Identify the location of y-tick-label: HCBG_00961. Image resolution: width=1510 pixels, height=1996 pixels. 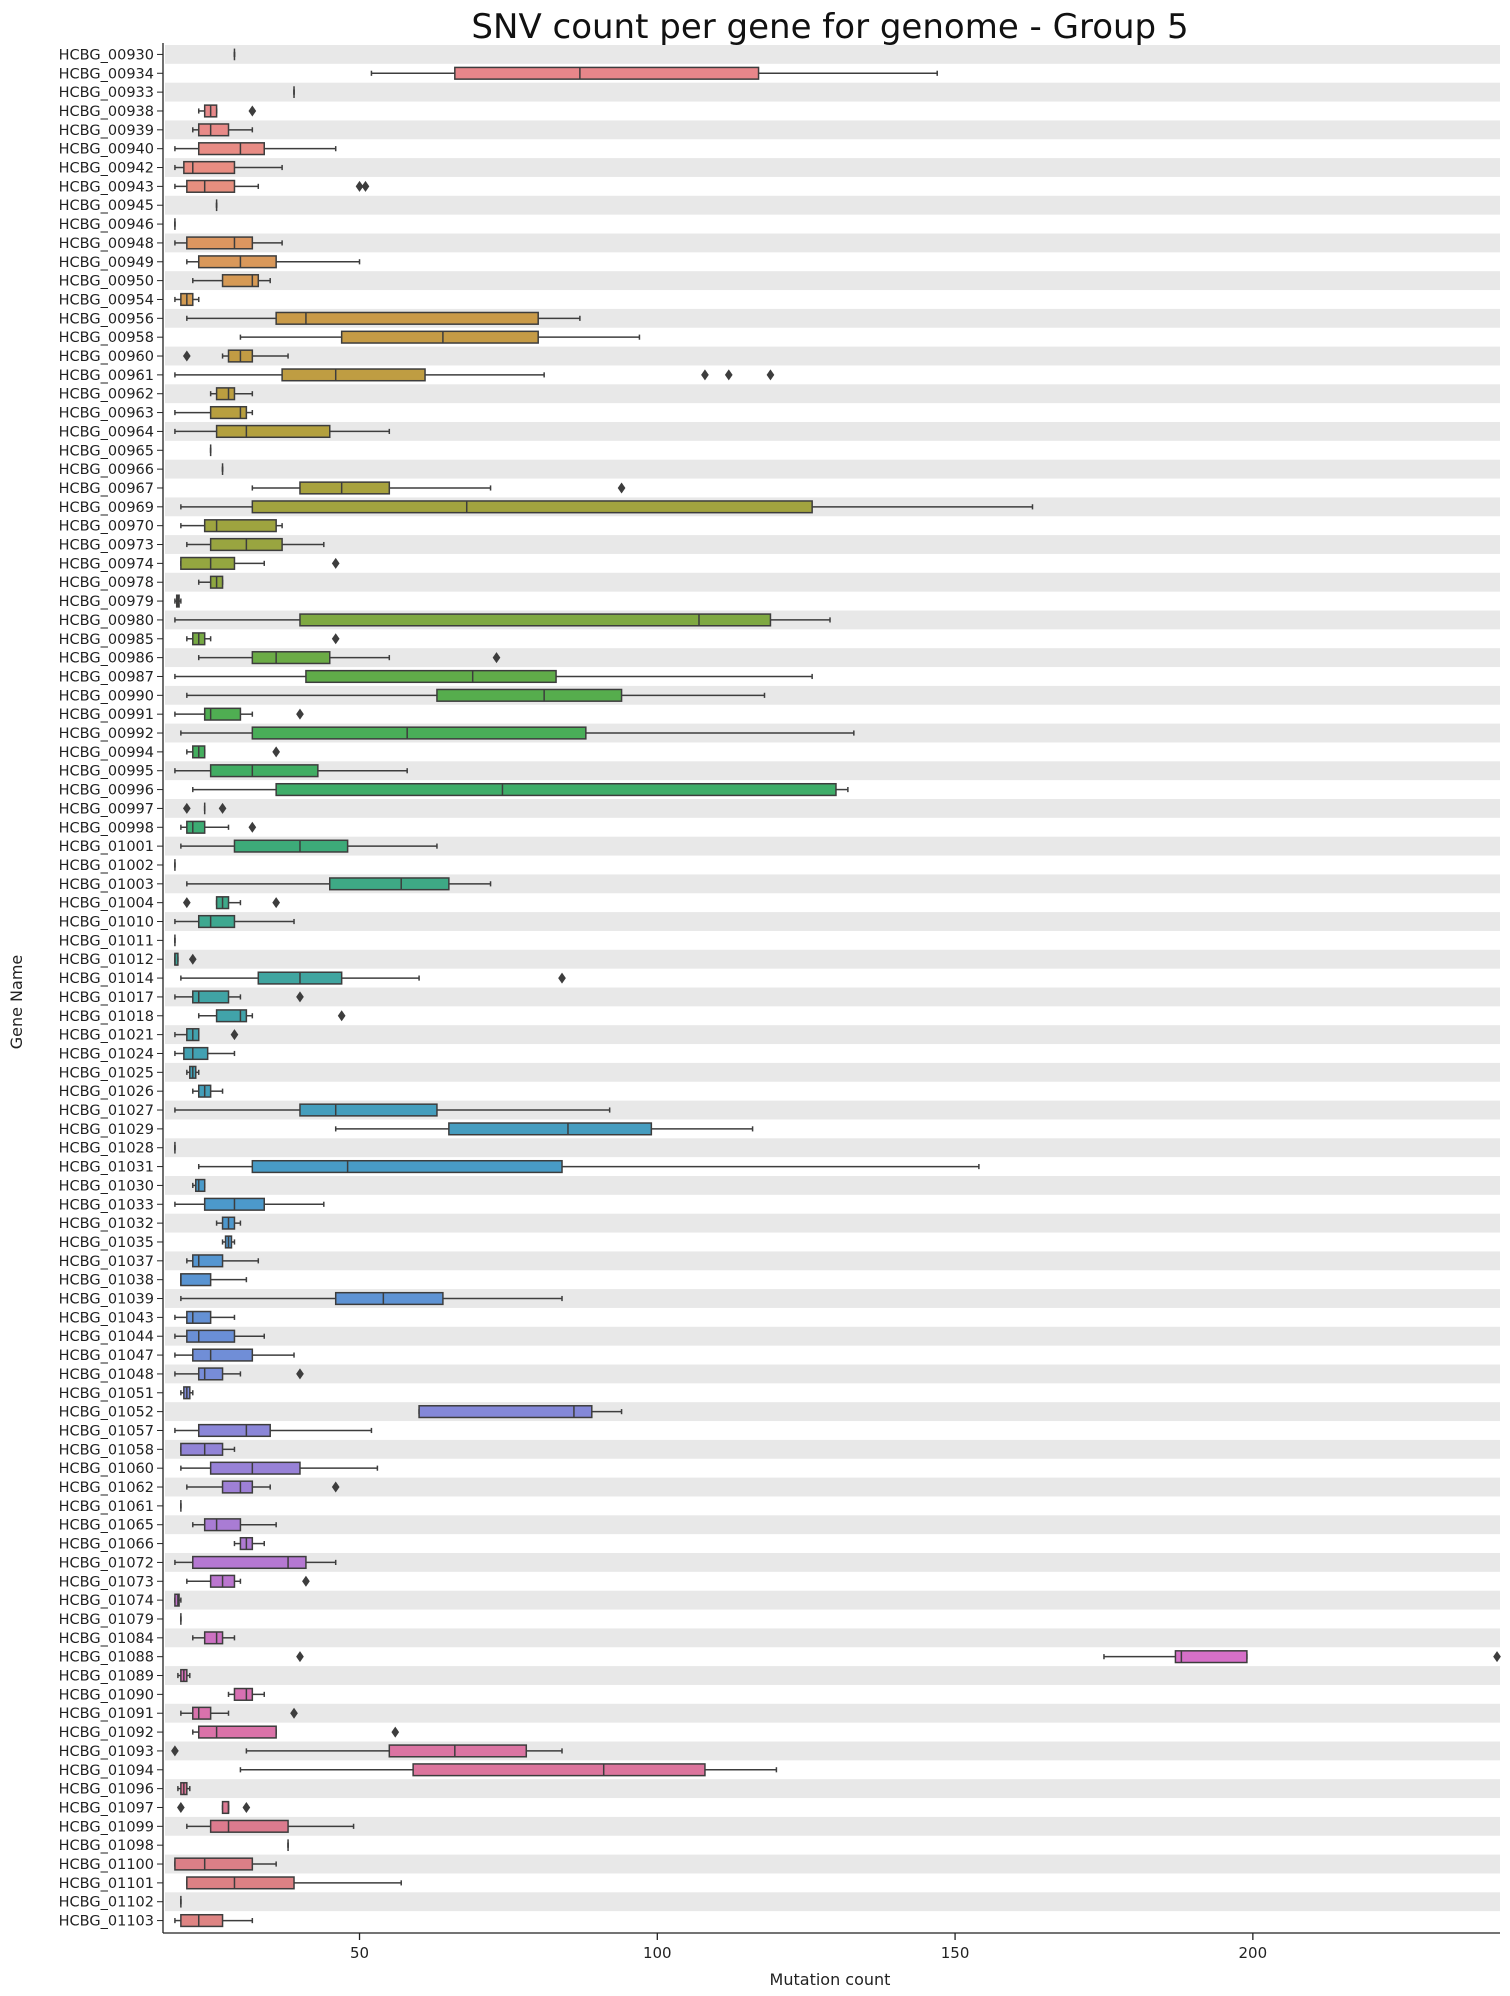
(106, 376).